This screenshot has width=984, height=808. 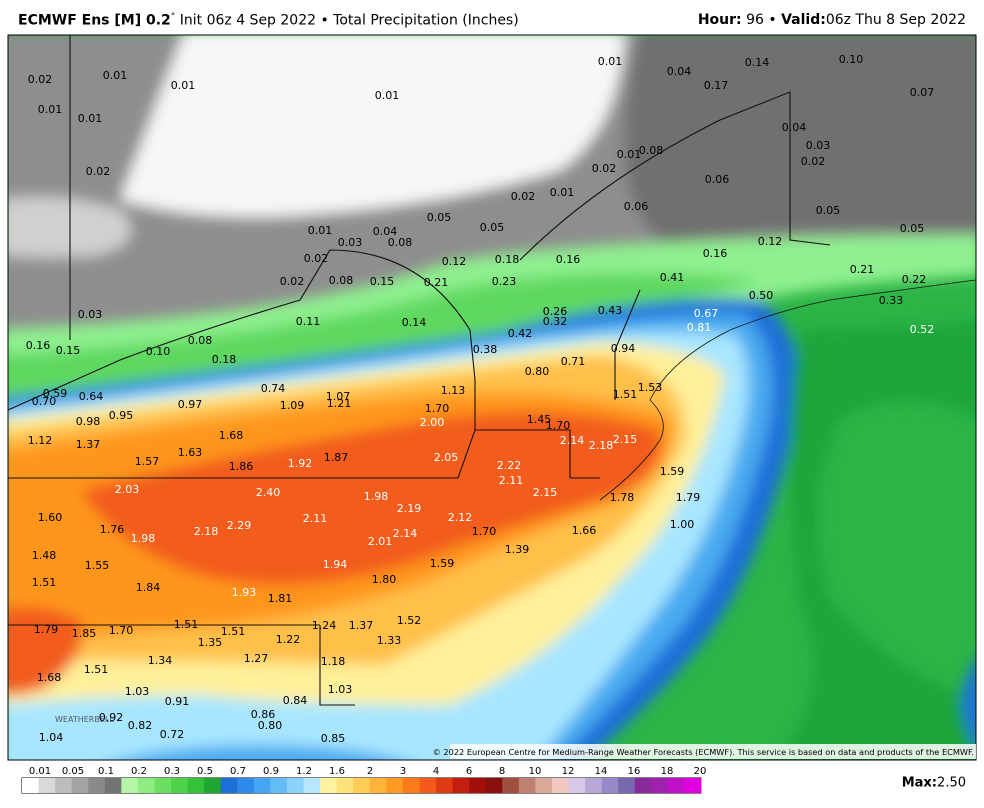 I want to click on station-value: 0.33, so click(x=891, y=300).